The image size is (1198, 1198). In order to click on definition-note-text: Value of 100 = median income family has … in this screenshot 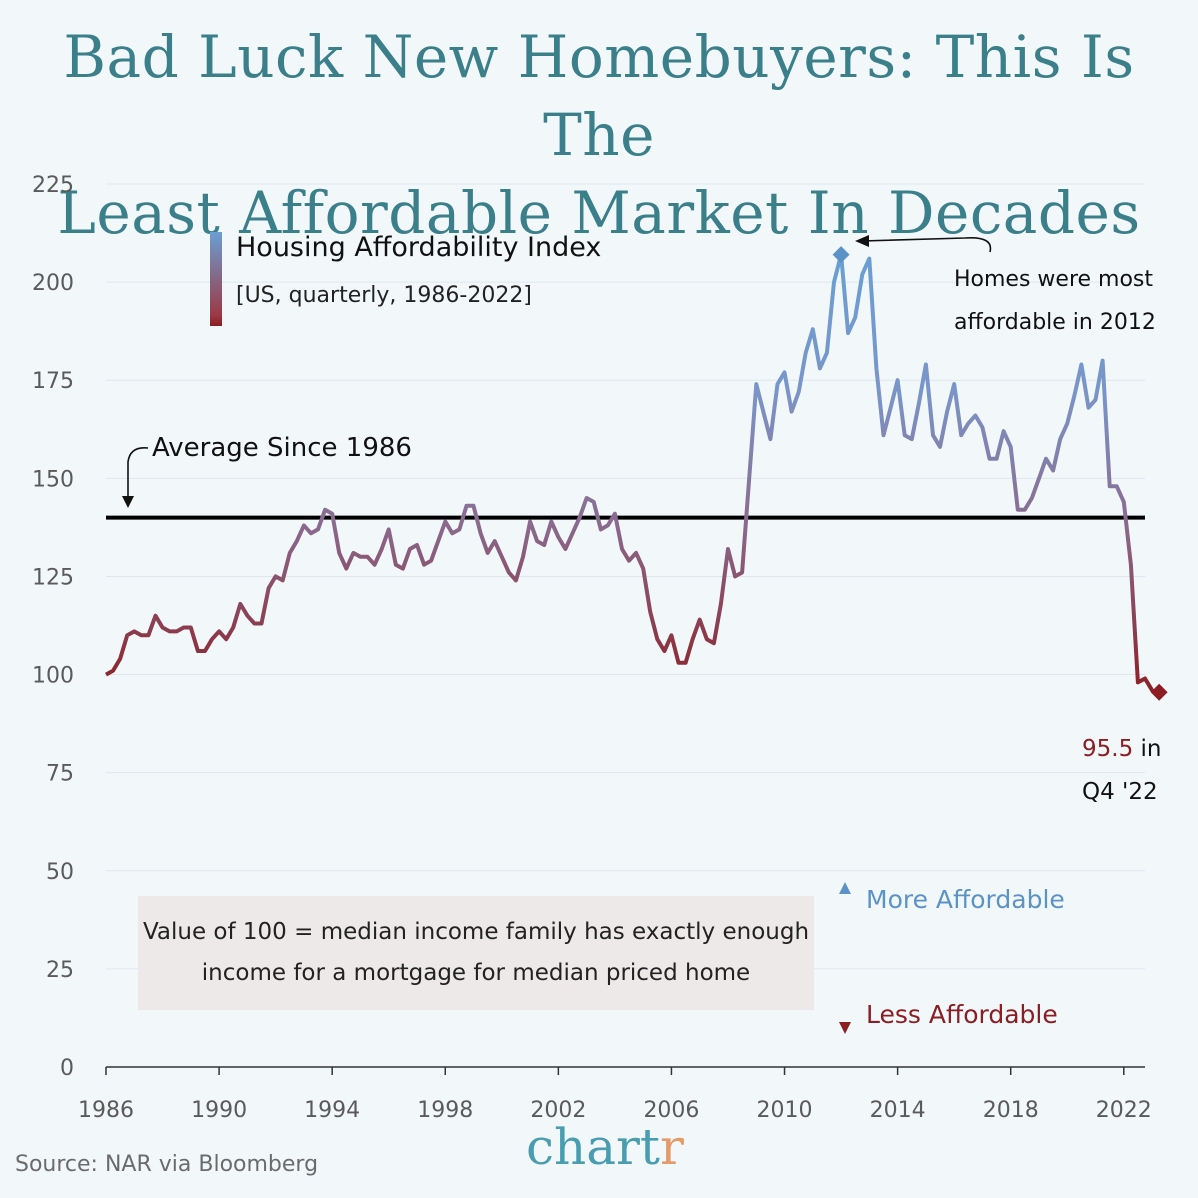, I will do `click(476, 952)`.